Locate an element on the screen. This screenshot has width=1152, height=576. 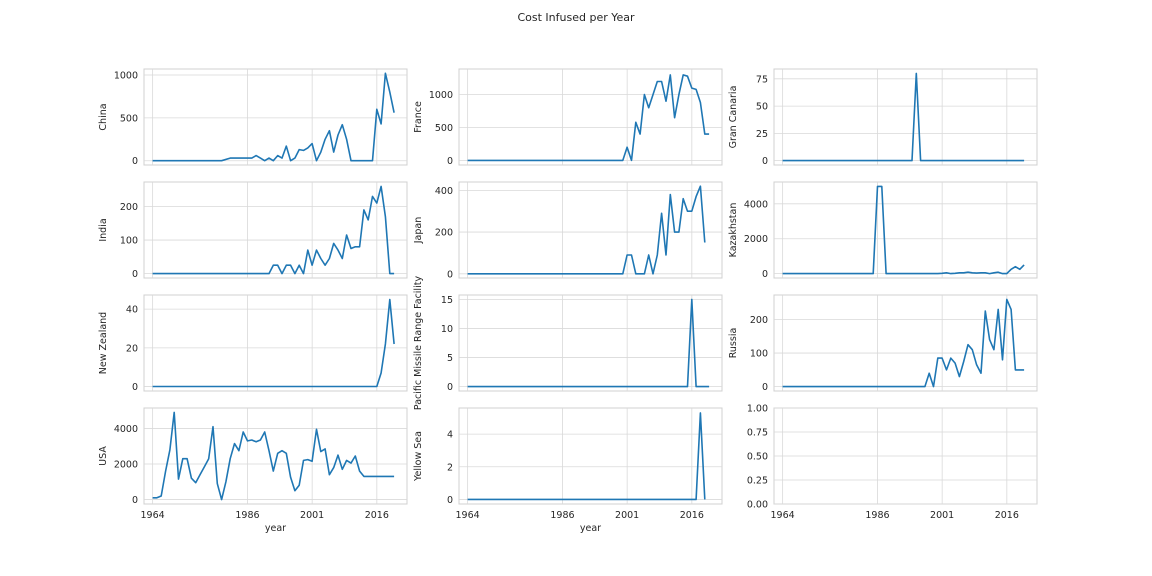
y-tick-label: 0.50 is located at coordinates (757, 457).